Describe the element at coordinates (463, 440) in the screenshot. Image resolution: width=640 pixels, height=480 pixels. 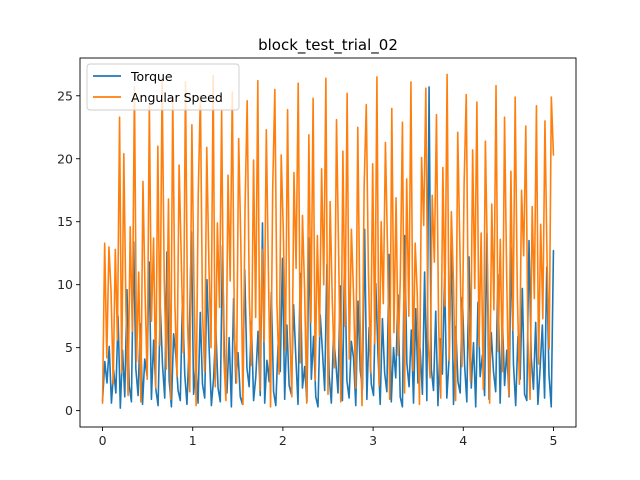
I see `x-tick-label: 4` at that location.